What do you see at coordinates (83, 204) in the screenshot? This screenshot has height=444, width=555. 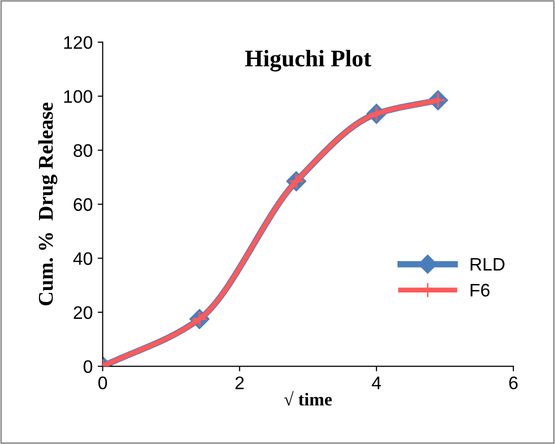 I see `y-tick-label: 60` at bounding box center [83, 204].